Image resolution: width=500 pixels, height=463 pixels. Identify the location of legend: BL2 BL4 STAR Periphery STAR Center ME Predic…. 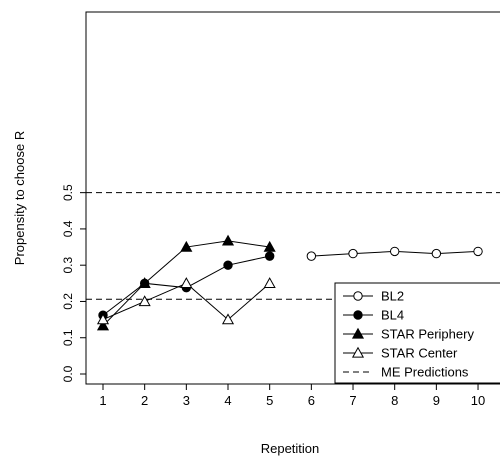
(417, 333).